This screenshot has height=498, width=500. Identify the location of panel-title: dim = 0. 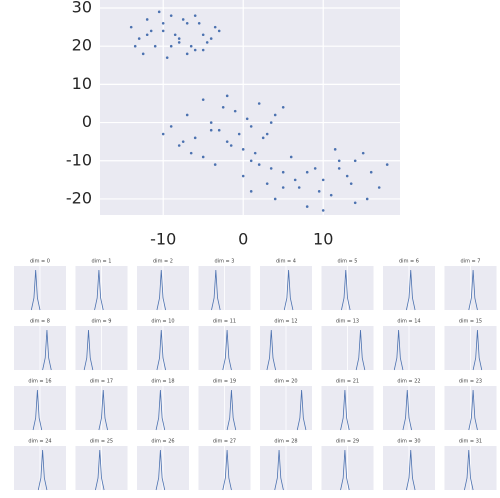
(40, 262).